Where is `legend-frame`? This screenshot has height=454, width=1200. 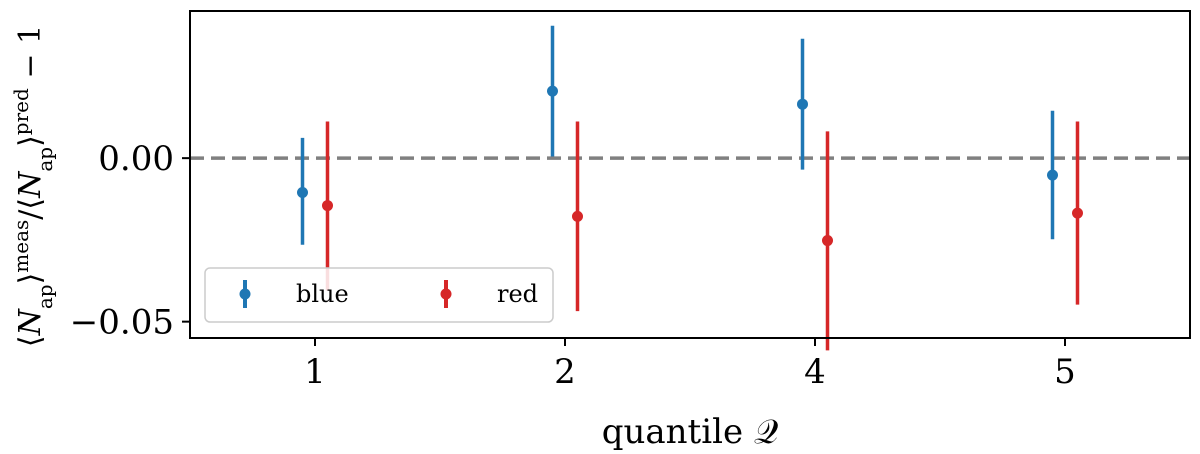
legend-frame is located at coordinates (379, 295).